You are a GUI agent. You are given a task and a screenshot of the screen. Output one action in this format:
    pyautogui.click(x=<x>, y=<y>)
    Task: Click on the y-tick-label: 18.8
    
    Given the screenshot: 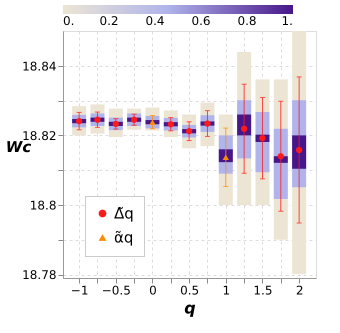 What is the action you would take?
    pyautogui.click(x=43, y=205)
    